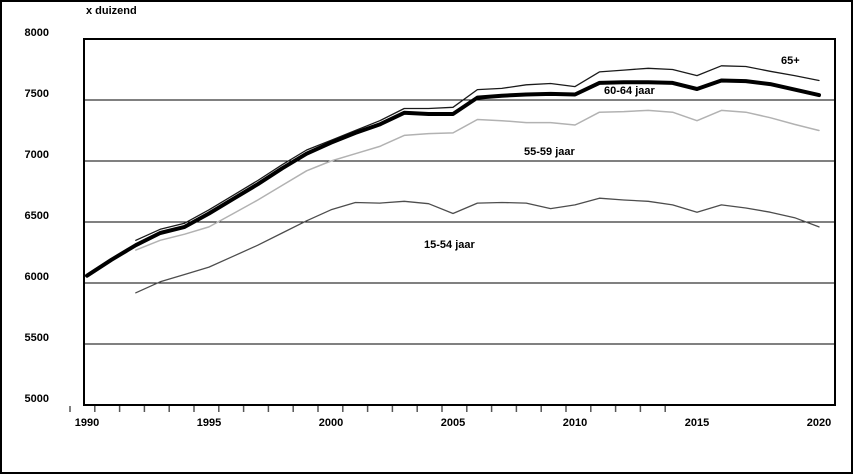  What do you see at coordinates (87, 423) in the screenshot?
I see `x-axis-tick-label-1990: 1990` at bounding box center [87, 423].